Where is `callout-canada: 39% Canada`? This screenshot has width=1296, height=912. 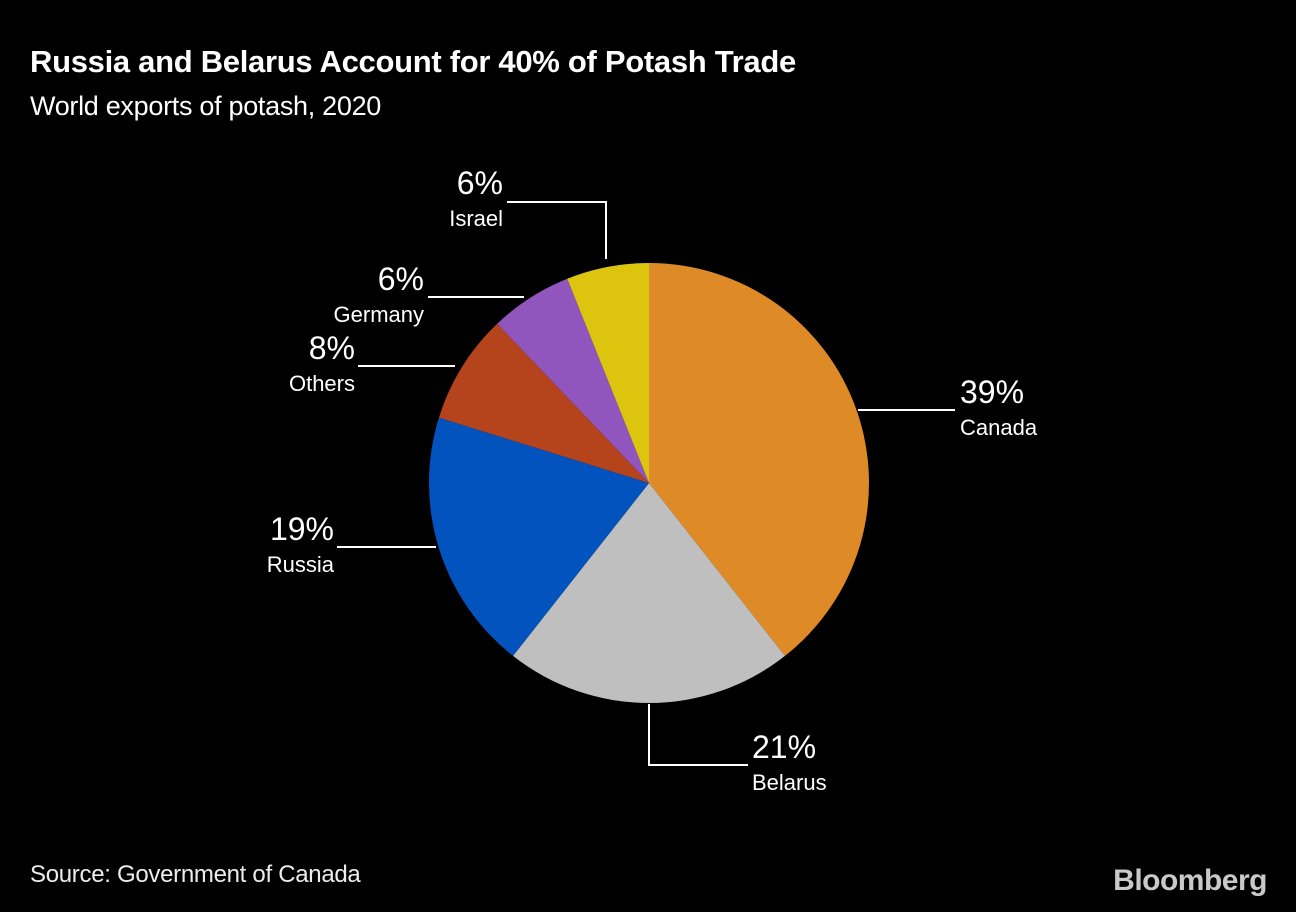
callout-canada: 39% Canada is located at coordinates (1070, 408).